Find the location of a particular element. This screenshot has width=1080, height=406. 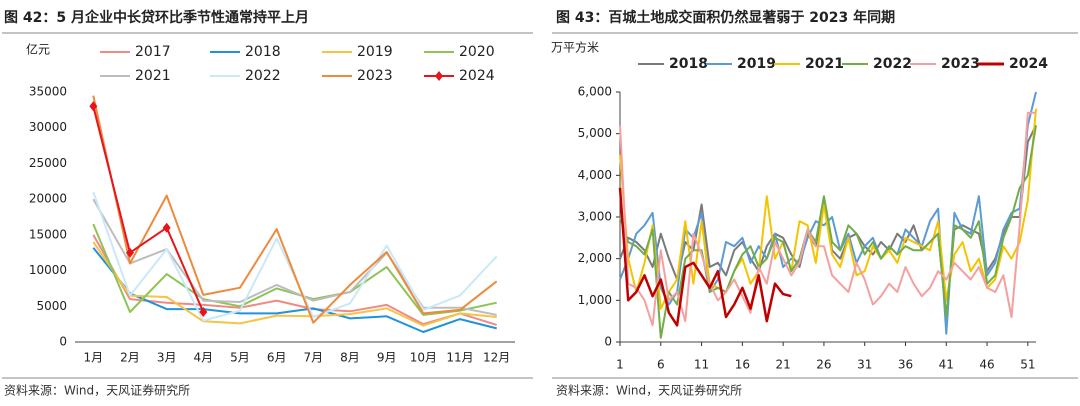

x-tick-label: 8月 is located at coordinates (350, 358).